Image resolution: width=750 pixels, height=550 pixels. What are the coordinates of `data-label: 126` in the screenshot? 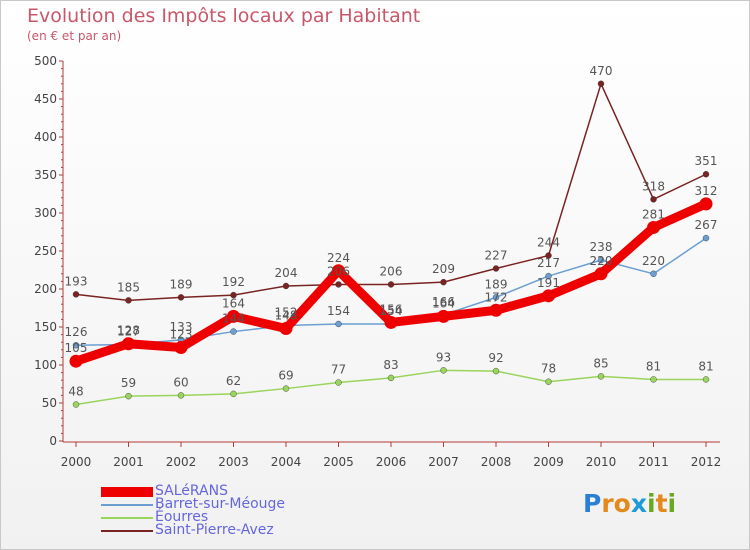 It's located at (76, 332).